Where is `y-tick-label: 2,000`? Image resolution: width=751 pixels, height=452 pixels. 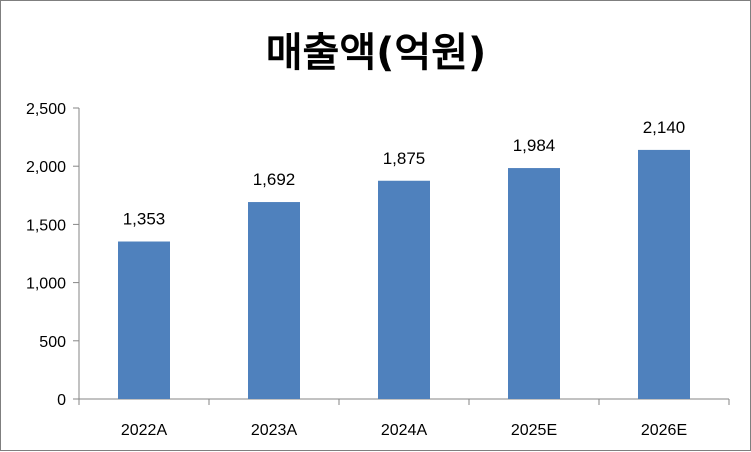 y-tick-label: 2,000 is located at coordinates (46, 167).